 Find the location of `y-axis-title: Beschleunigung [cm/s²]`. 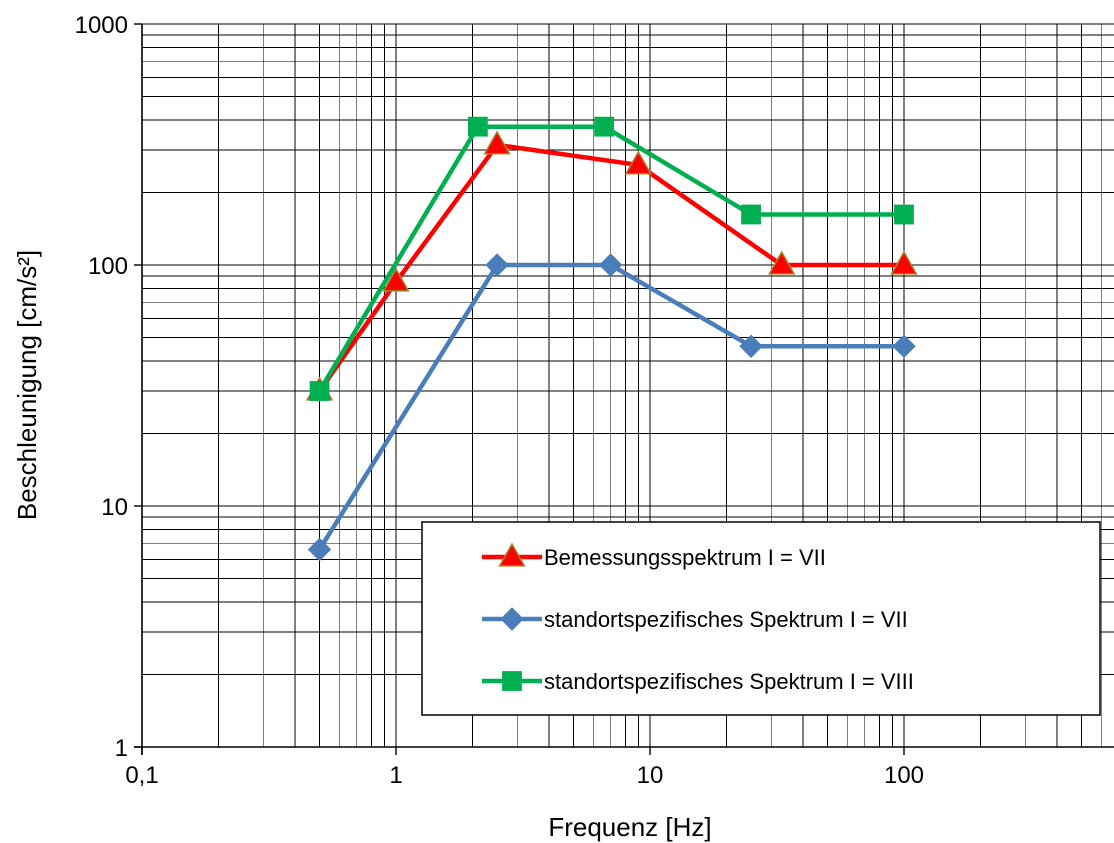

y-axis-title: Beschleunigung [cm/s²] is located at coordinates (27, 385).